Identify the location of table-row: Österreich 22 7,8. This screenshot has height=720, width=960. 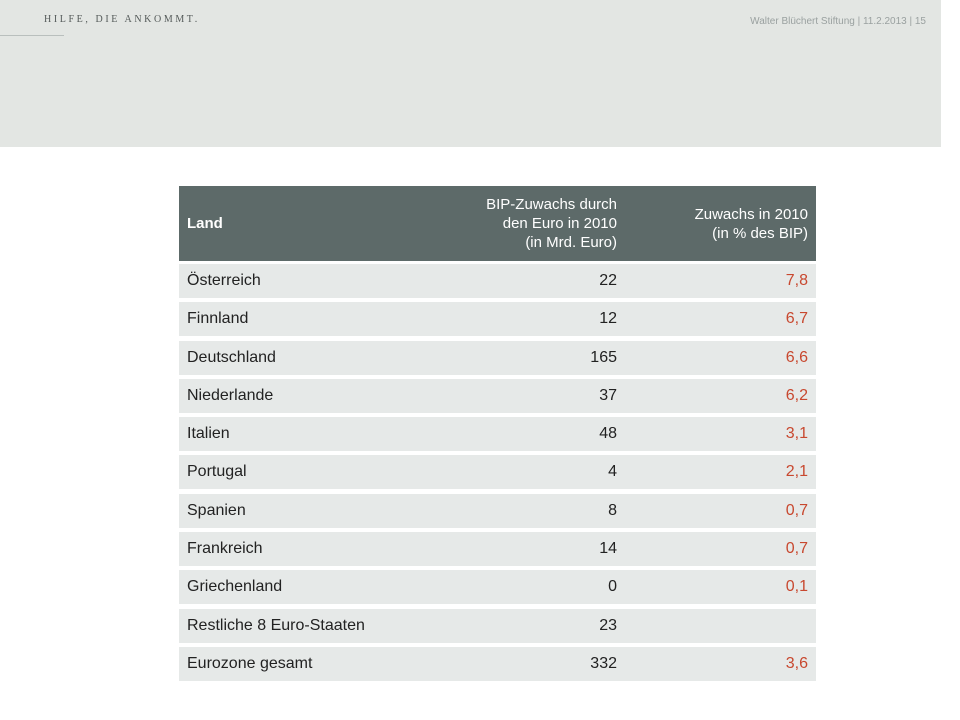
(497, 281).